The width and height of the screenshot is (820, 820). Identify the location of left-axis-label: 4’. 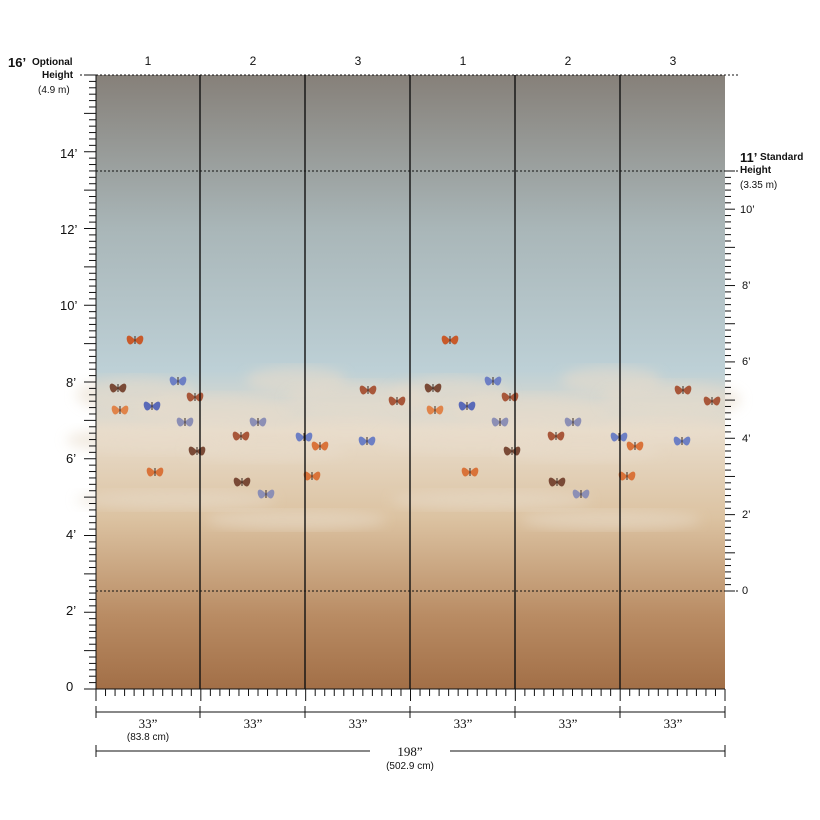
(71, 534).